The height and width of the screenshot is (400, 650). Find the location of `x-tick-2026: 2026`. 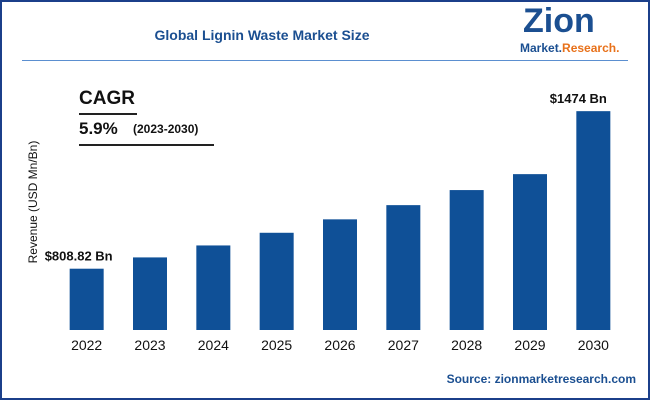

x-tick-2026: 2026 is located at coordinates (339, 345).